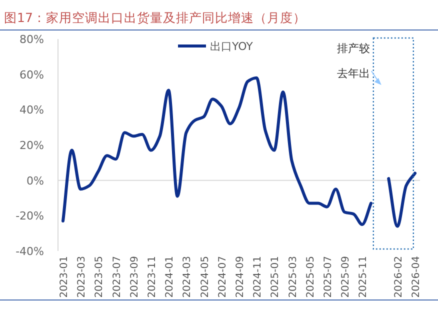 The image size is (438, 335). Describe the element at coordinates (82, 277) in the screenshot. I see `x-tick-label: 2023-03` at that location.